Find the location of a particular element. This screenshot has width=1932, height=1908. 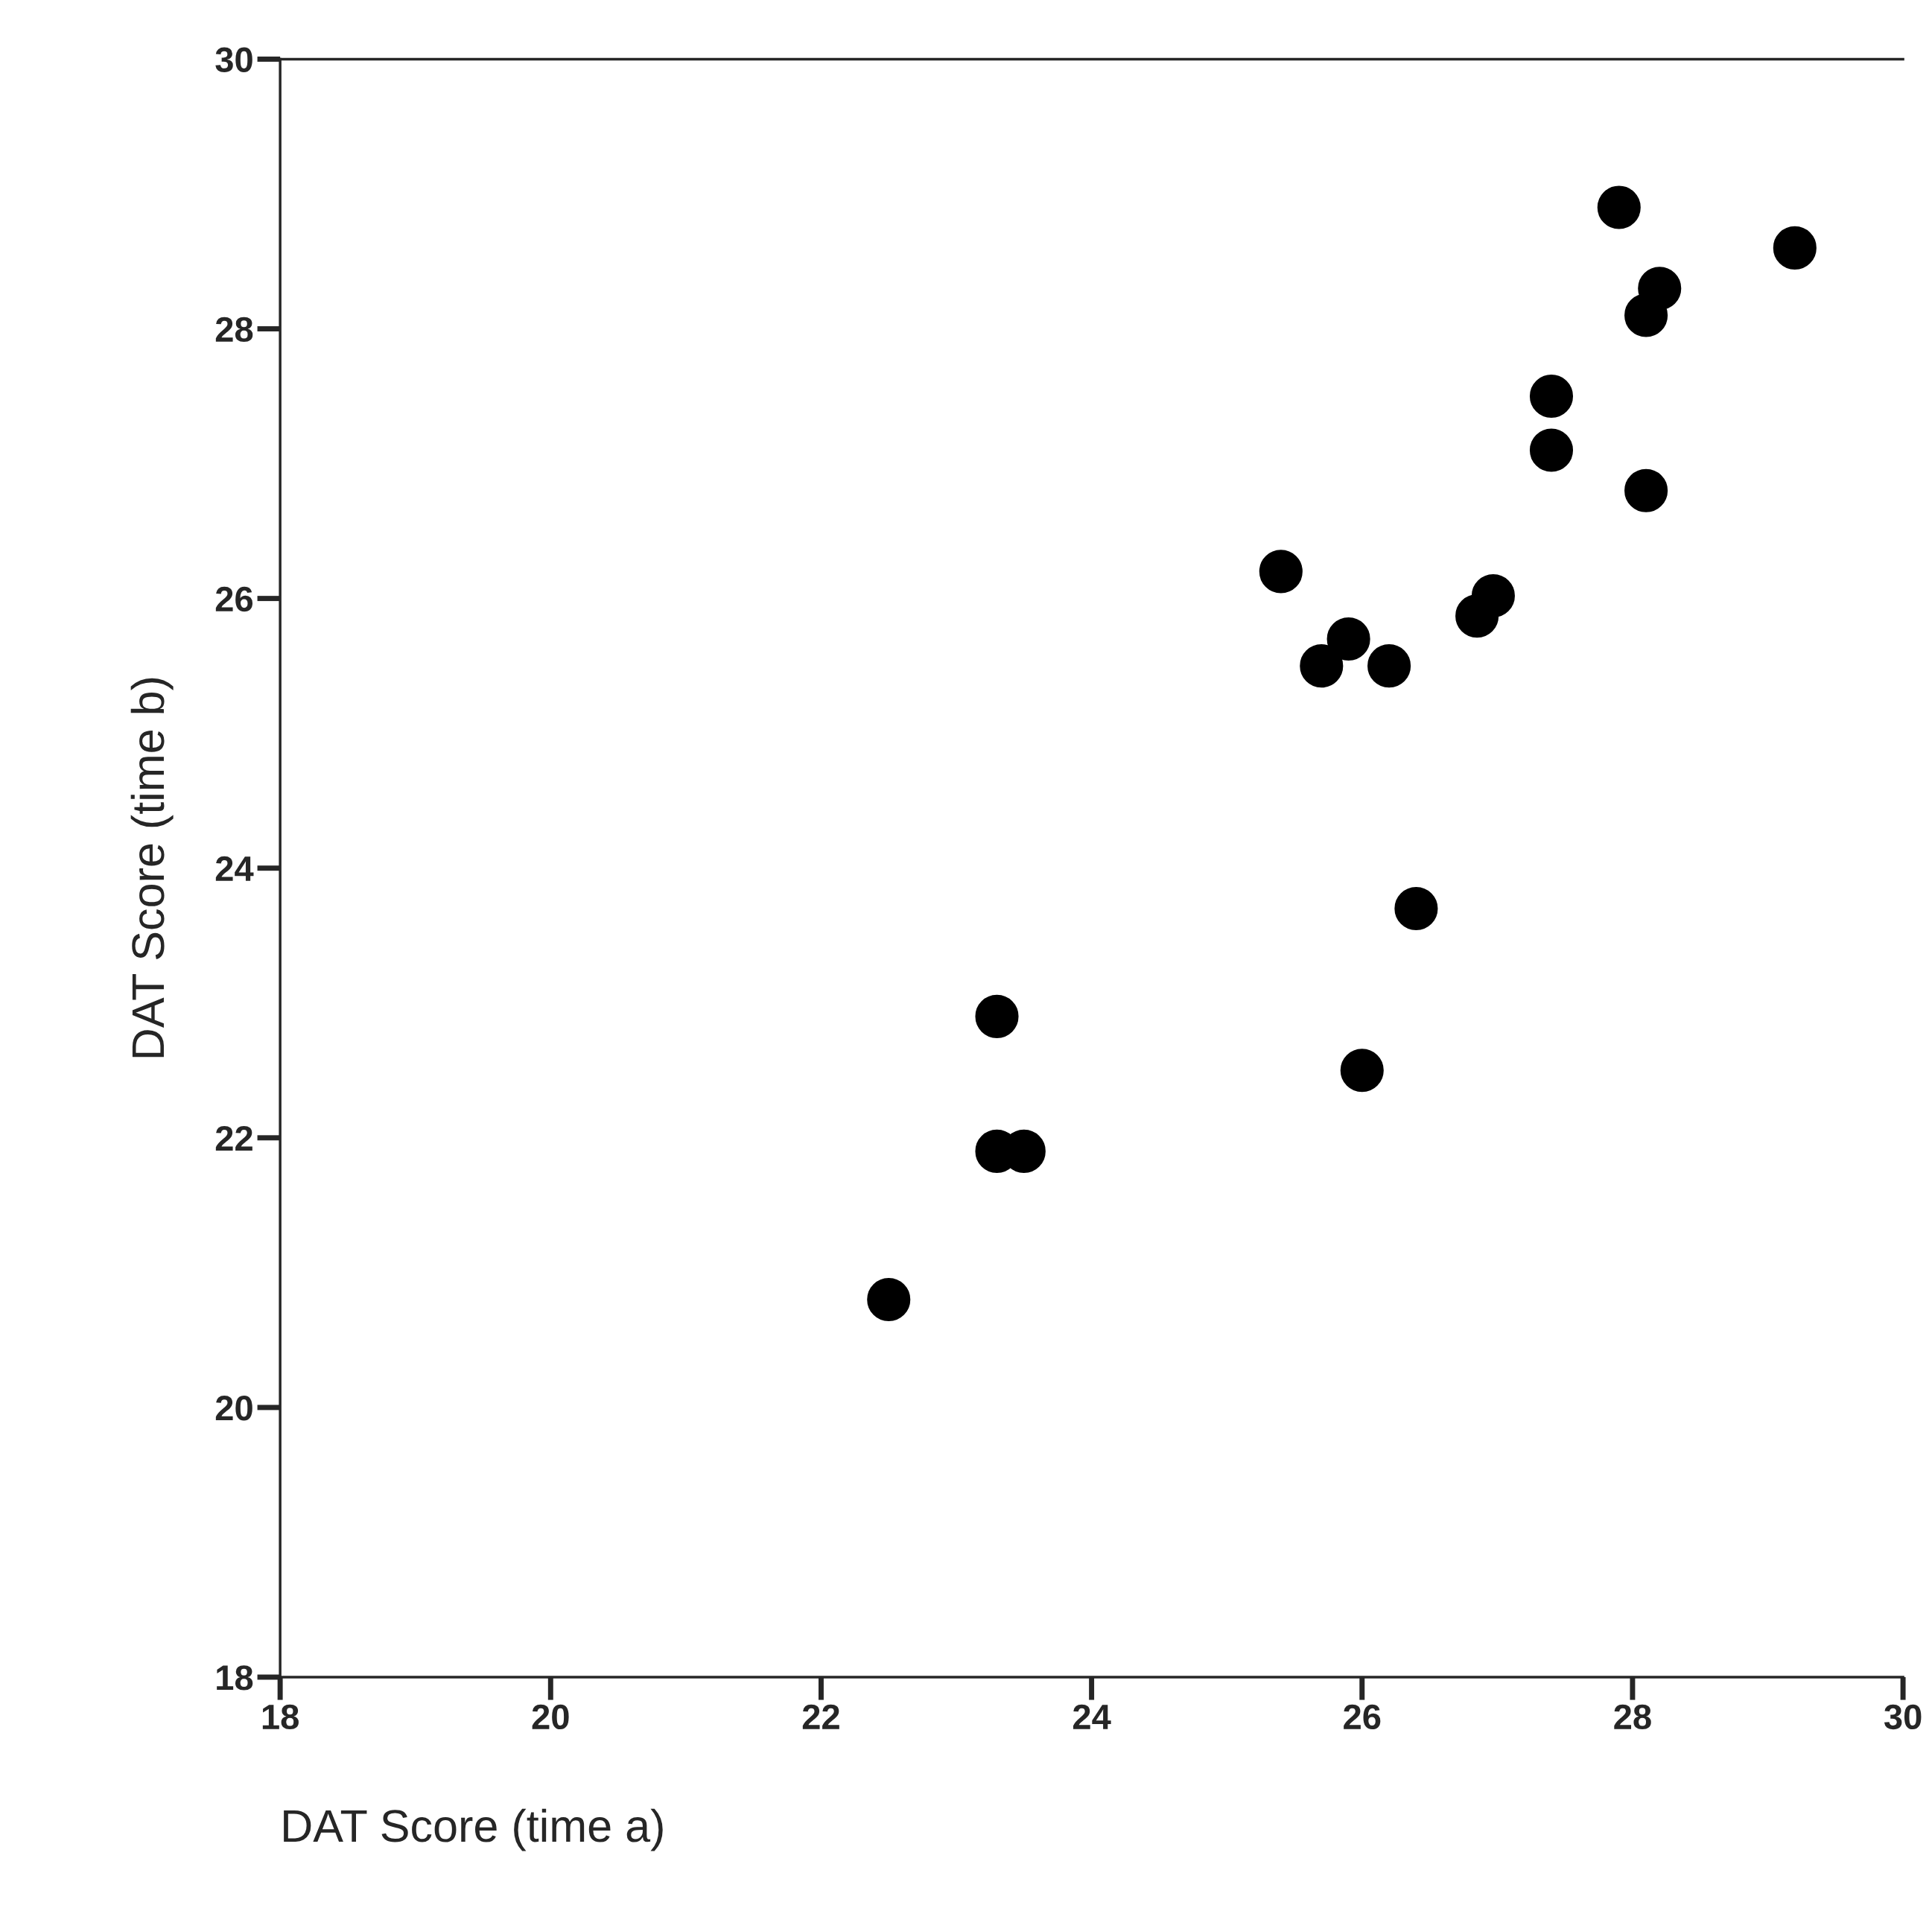

y-tick-label: 20 is located at coordinates (234, 1408).